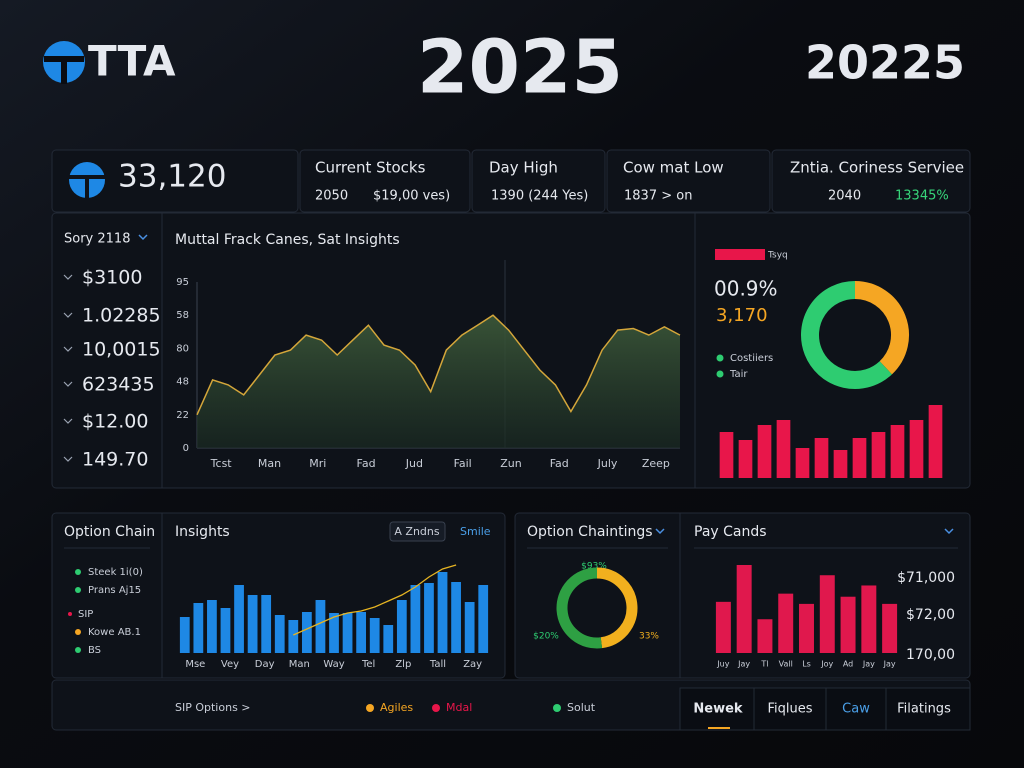 This screenshot has width=1024, height=768. Describe the element at coordinates (112, 278) in the screenshot. I see `sidebar-item: $3100` at that location.